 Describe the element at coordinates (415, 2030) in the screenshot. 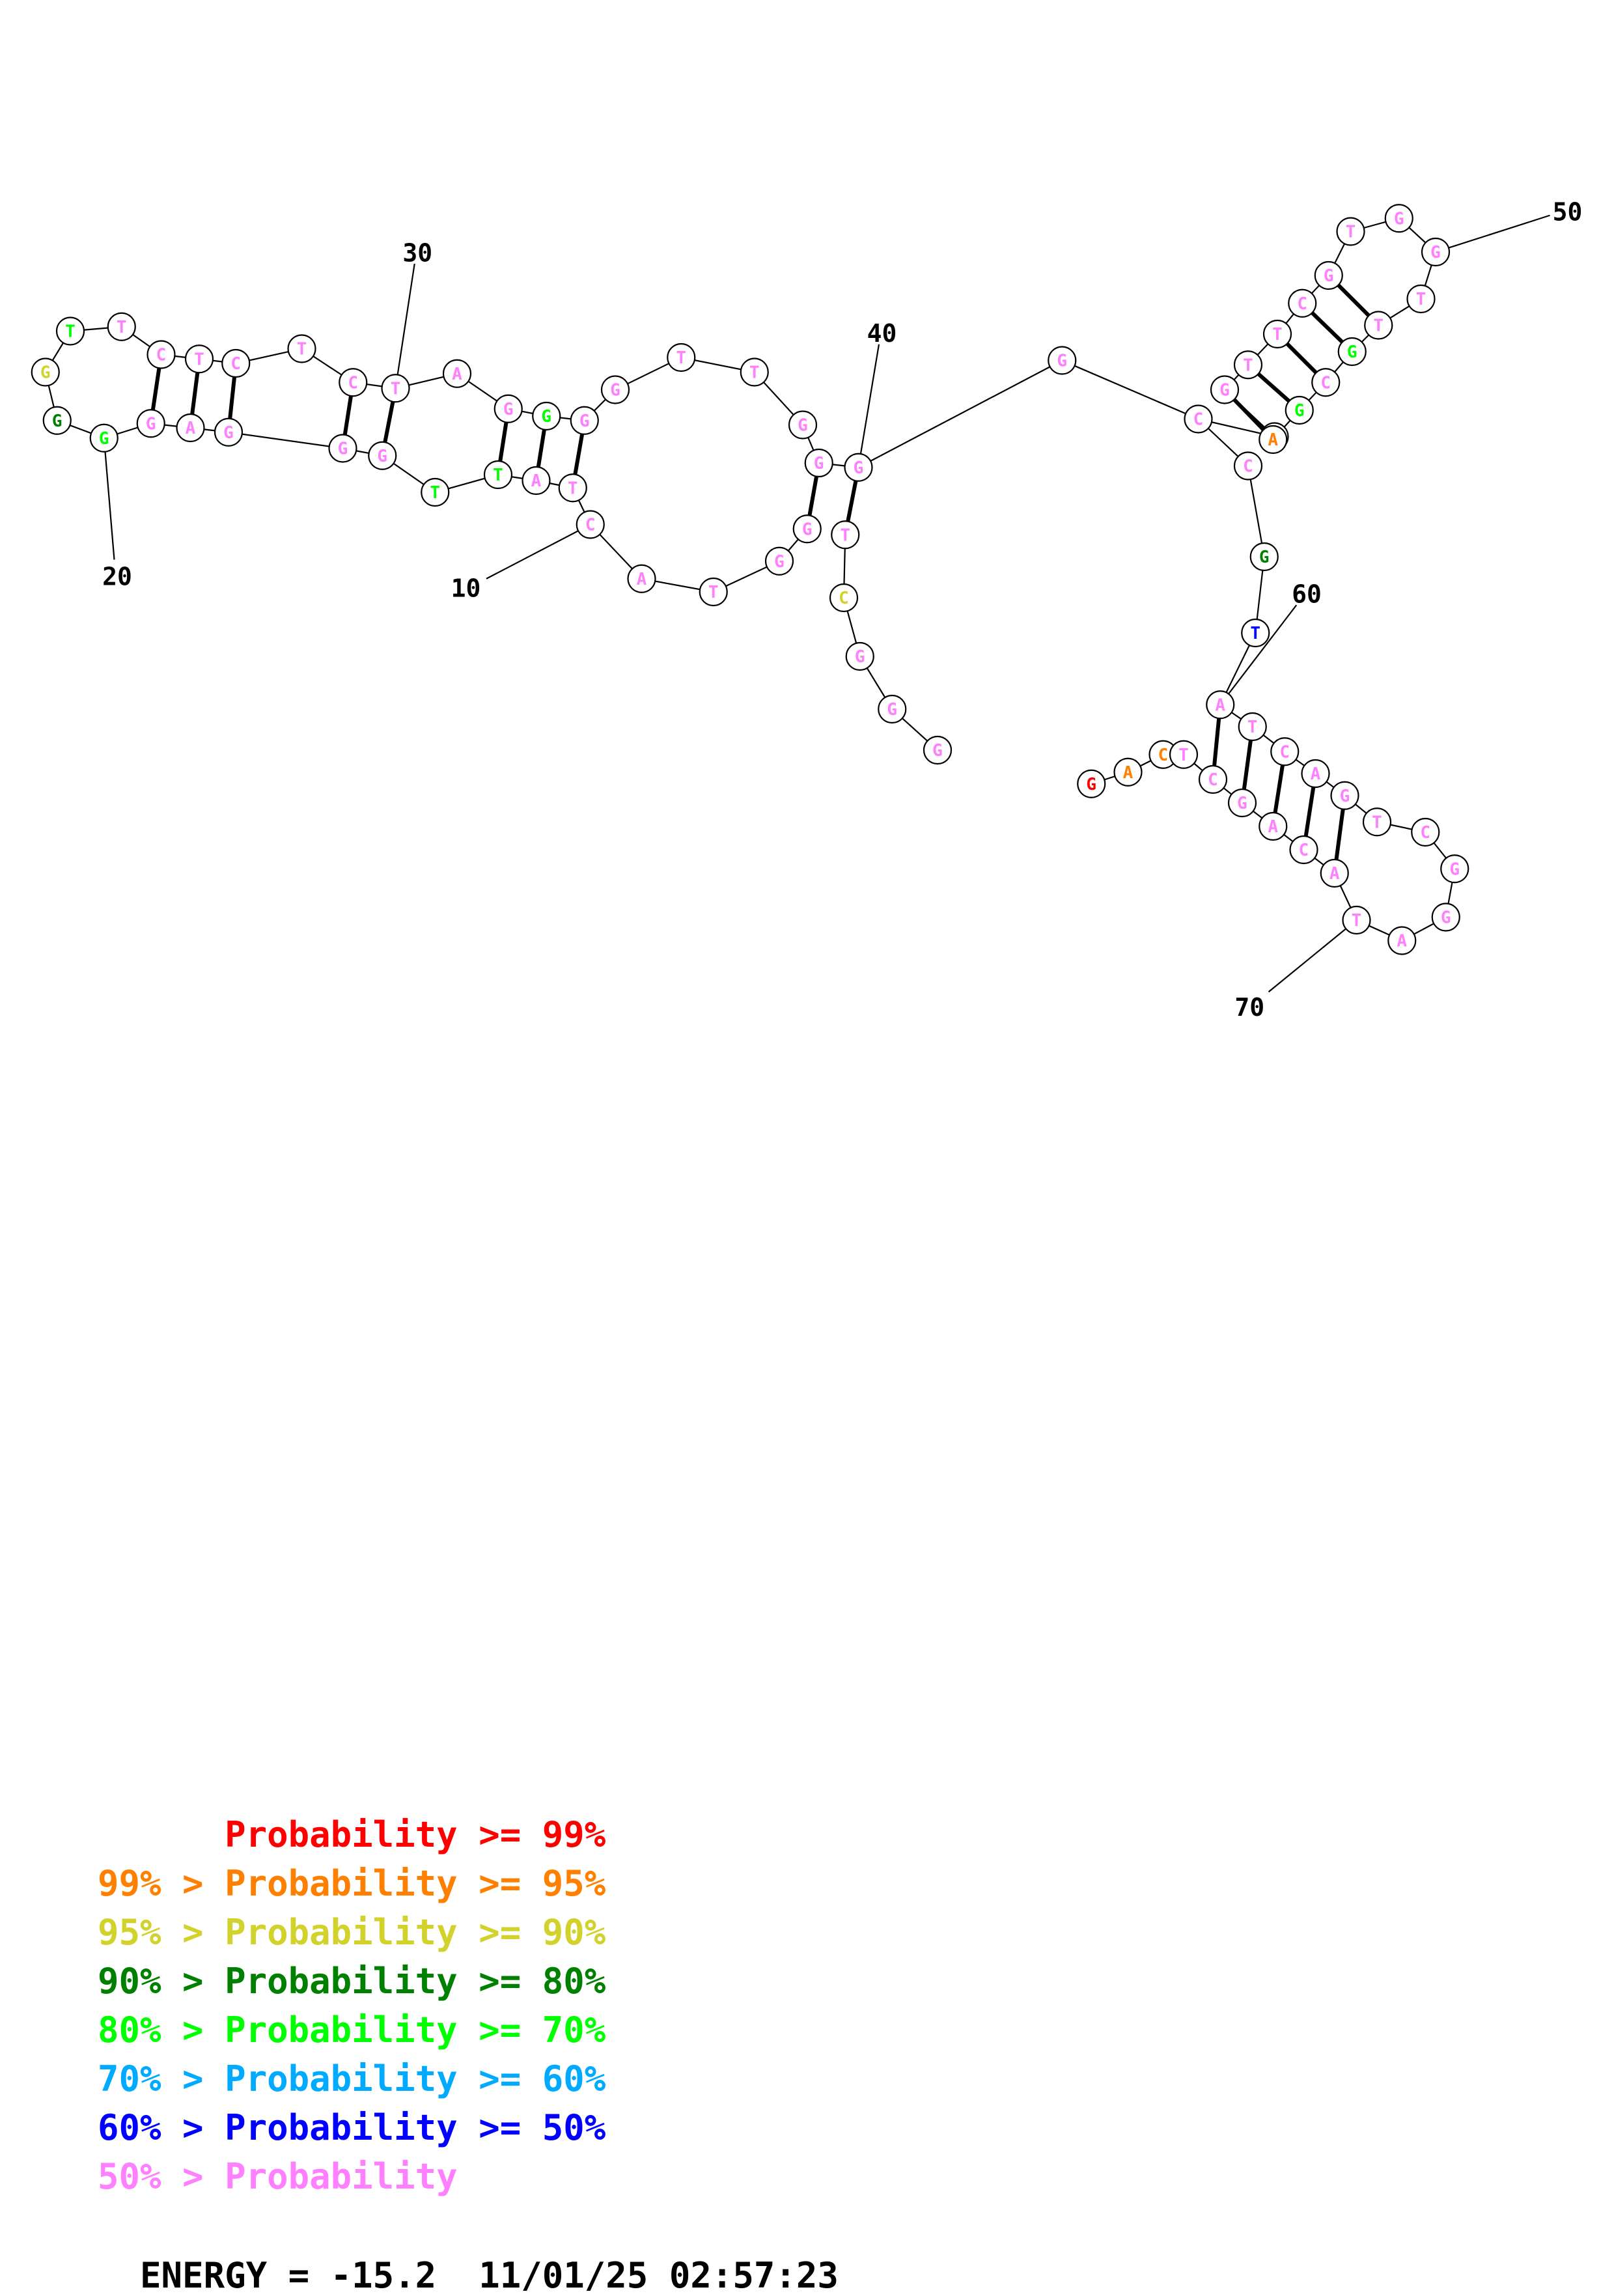

I see `legend-label: Probability >= 70%` at that location.